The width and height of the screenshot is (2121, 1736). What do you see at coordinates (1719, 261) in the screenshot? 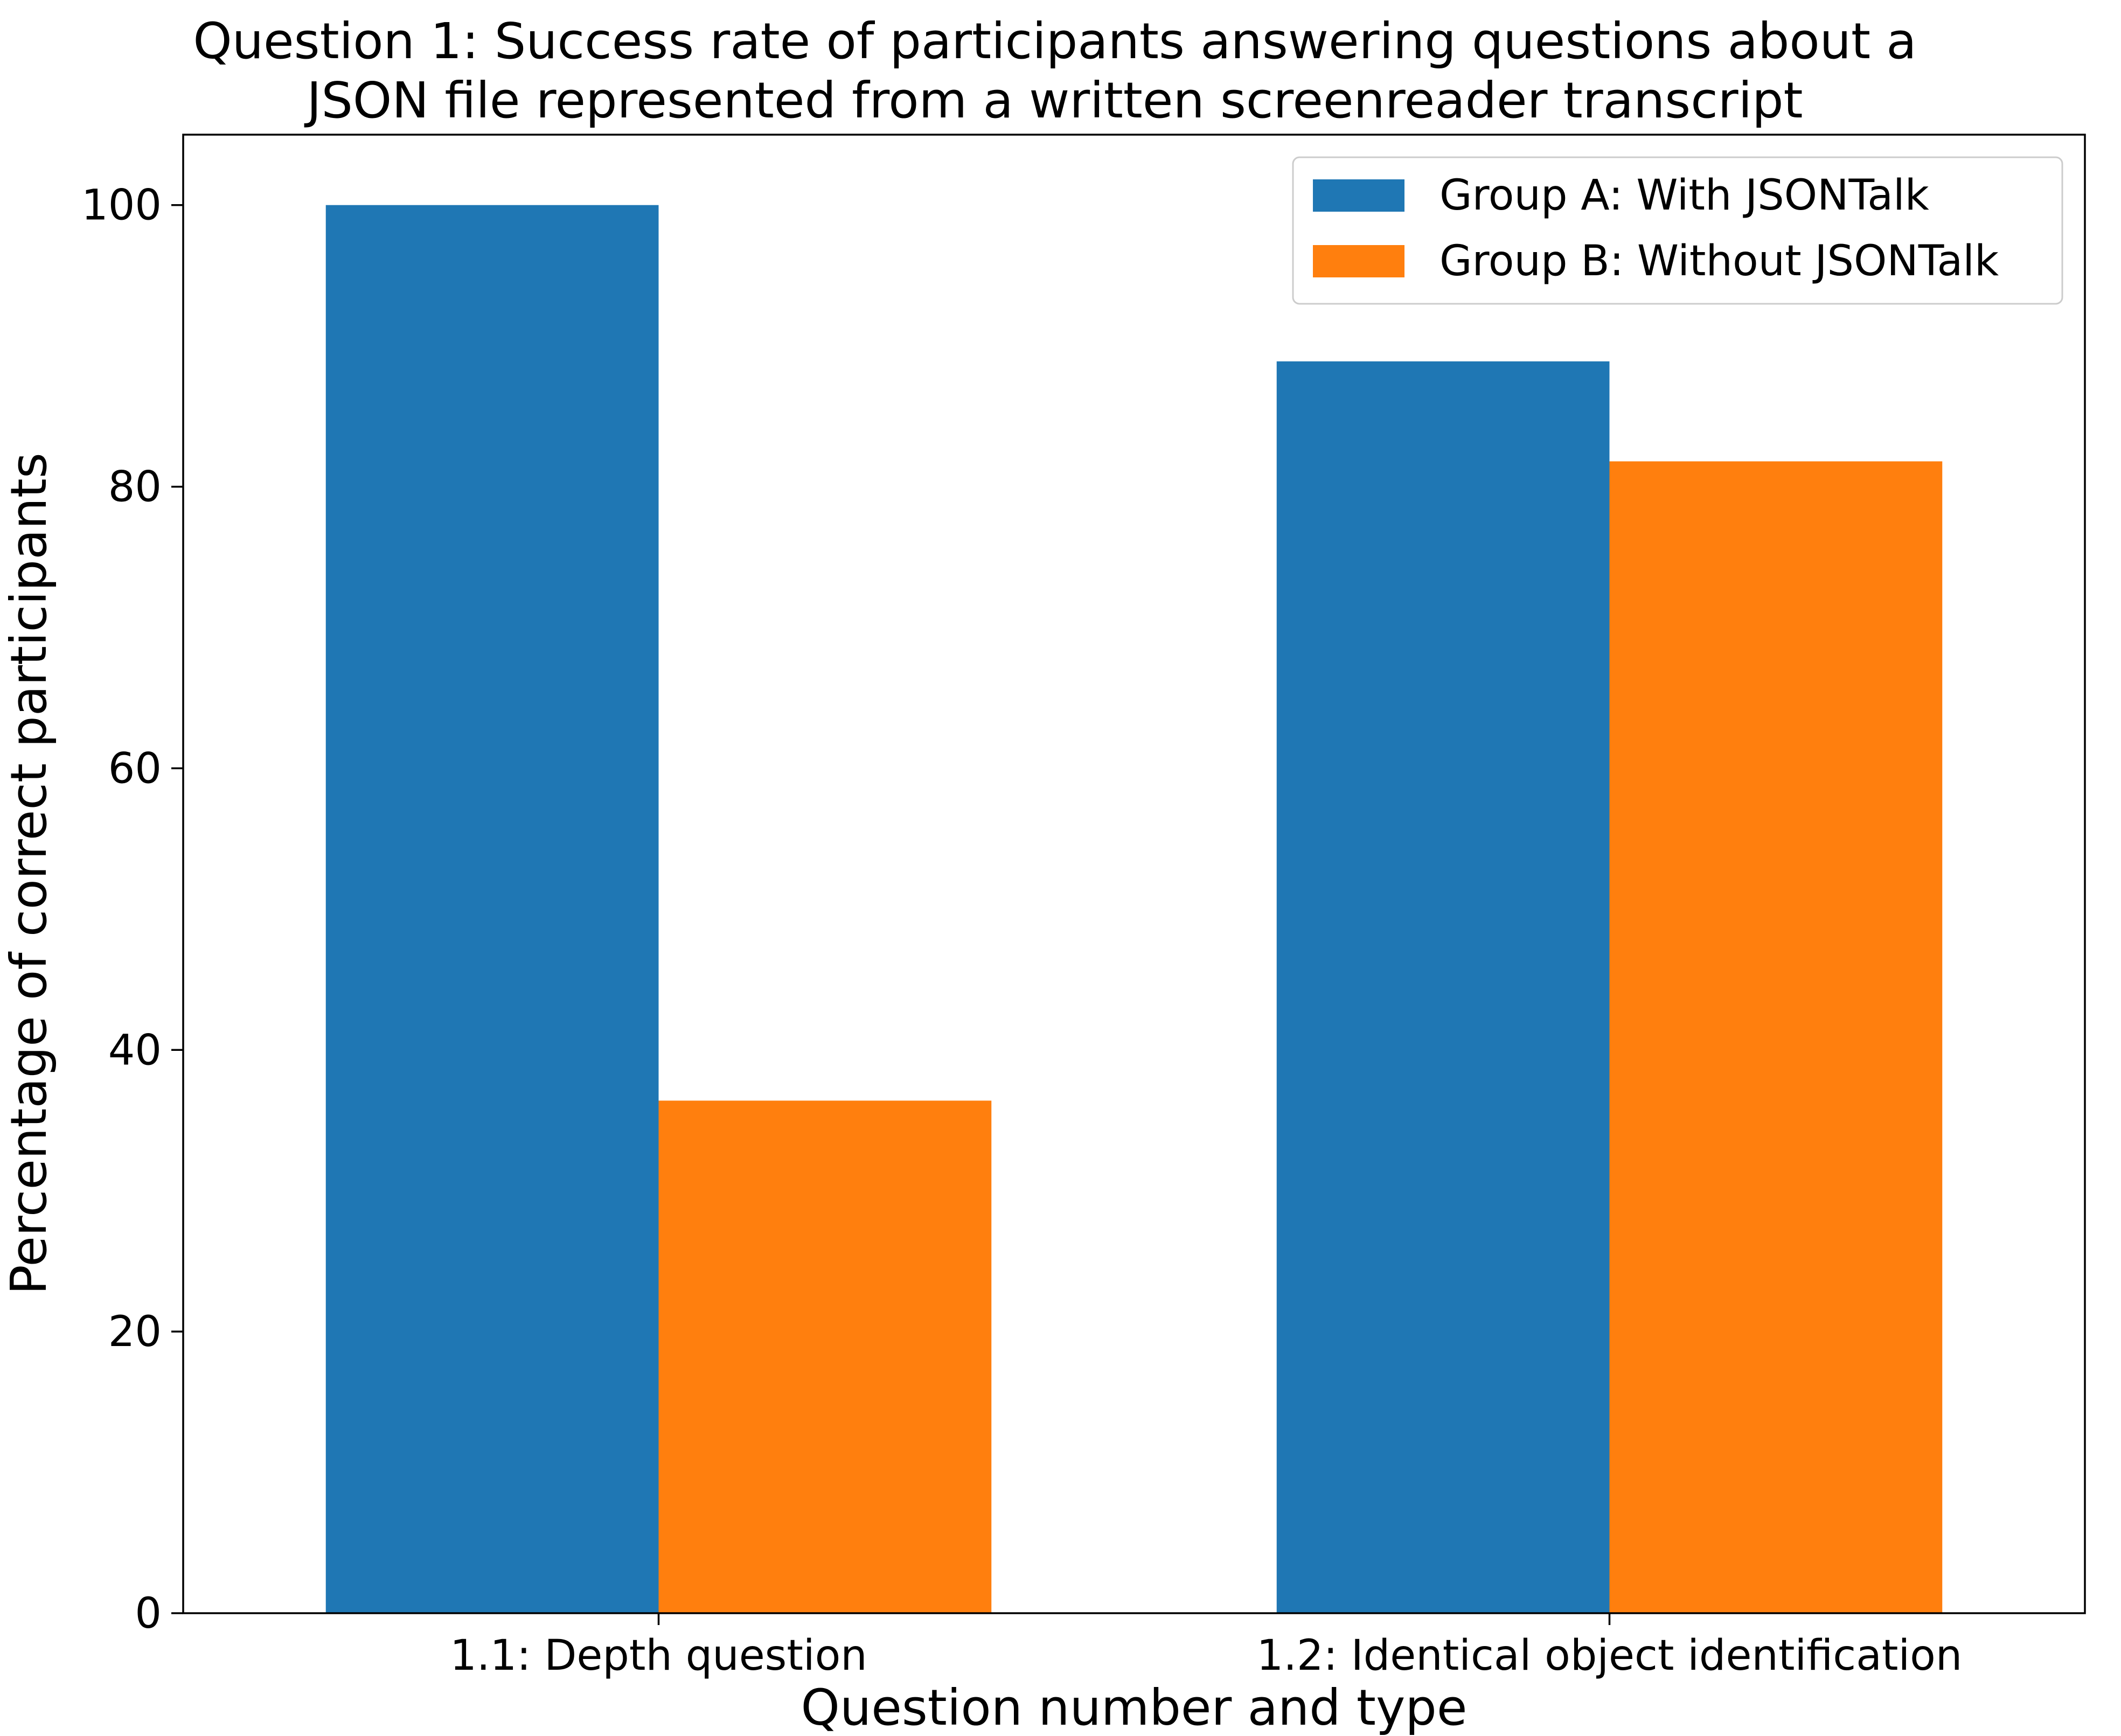
I see `legend-label-group-b: Group B: Without JSONTalk` at bounding box center [1719, 261].